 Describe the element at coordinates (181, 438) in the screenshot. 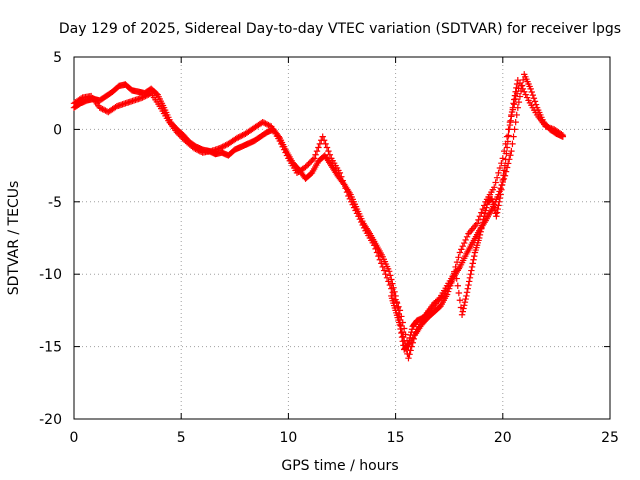

I see `x-tick-label: 5` at that location.